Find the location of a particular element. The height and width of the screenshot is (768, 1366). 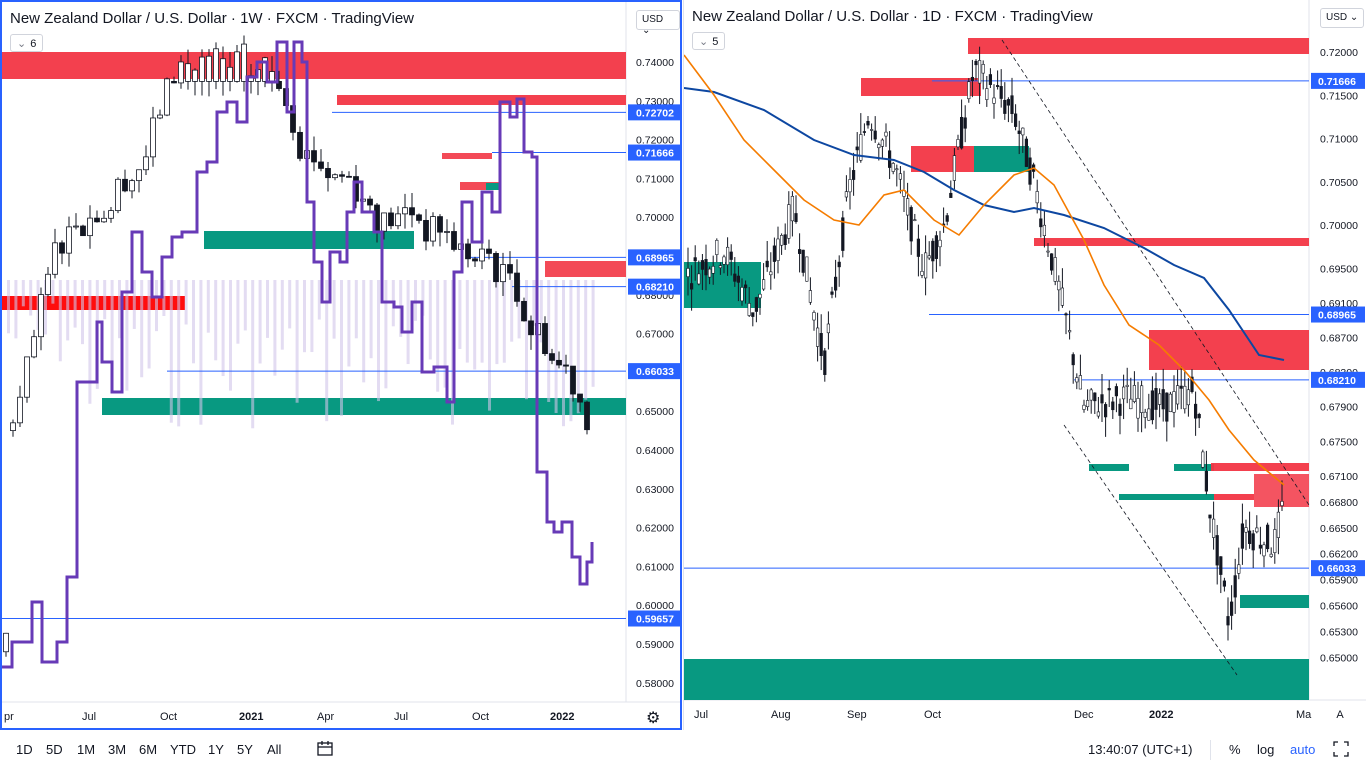

auto-scale-button: A is located at coordinates (1340, 715).